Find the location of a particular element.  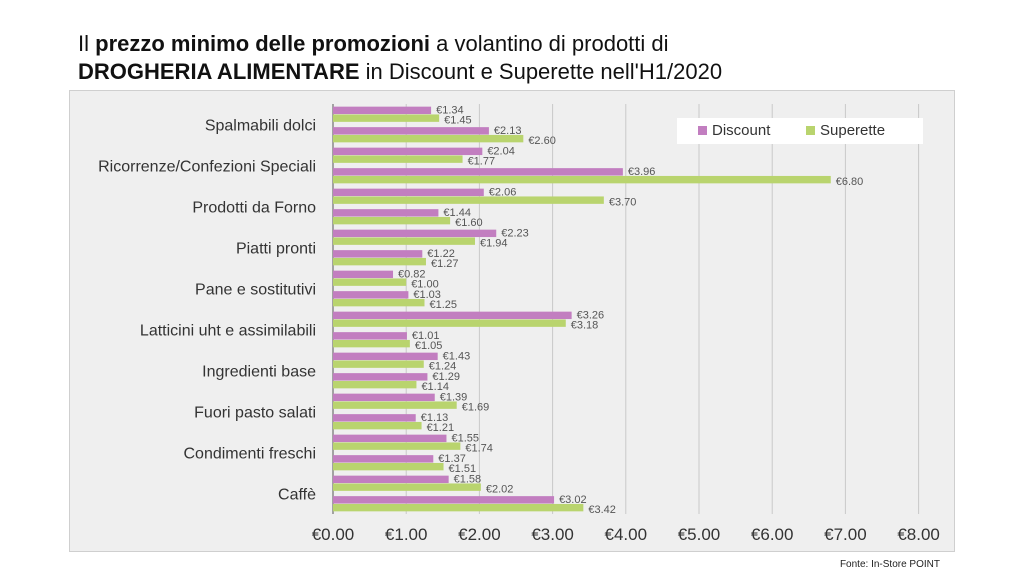

value-label-superette: €1.94 is located at coordinates (494, 243).